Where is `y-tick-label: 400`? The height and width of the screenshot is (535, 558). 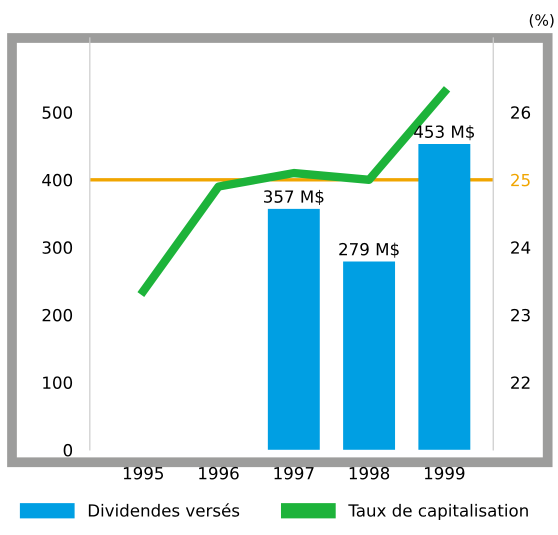 y-tick-label: 400 is located at coordinates (57, 180).